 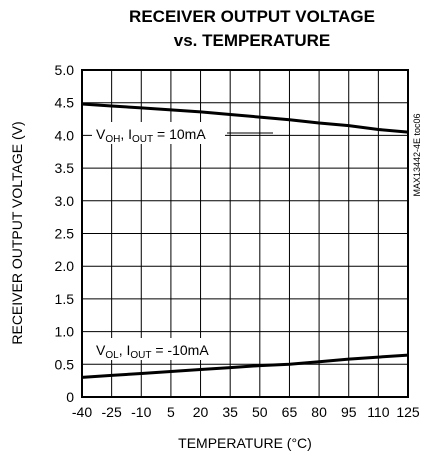 I want to click on y-tick-label: 2.5, so click(x=65, y=234).